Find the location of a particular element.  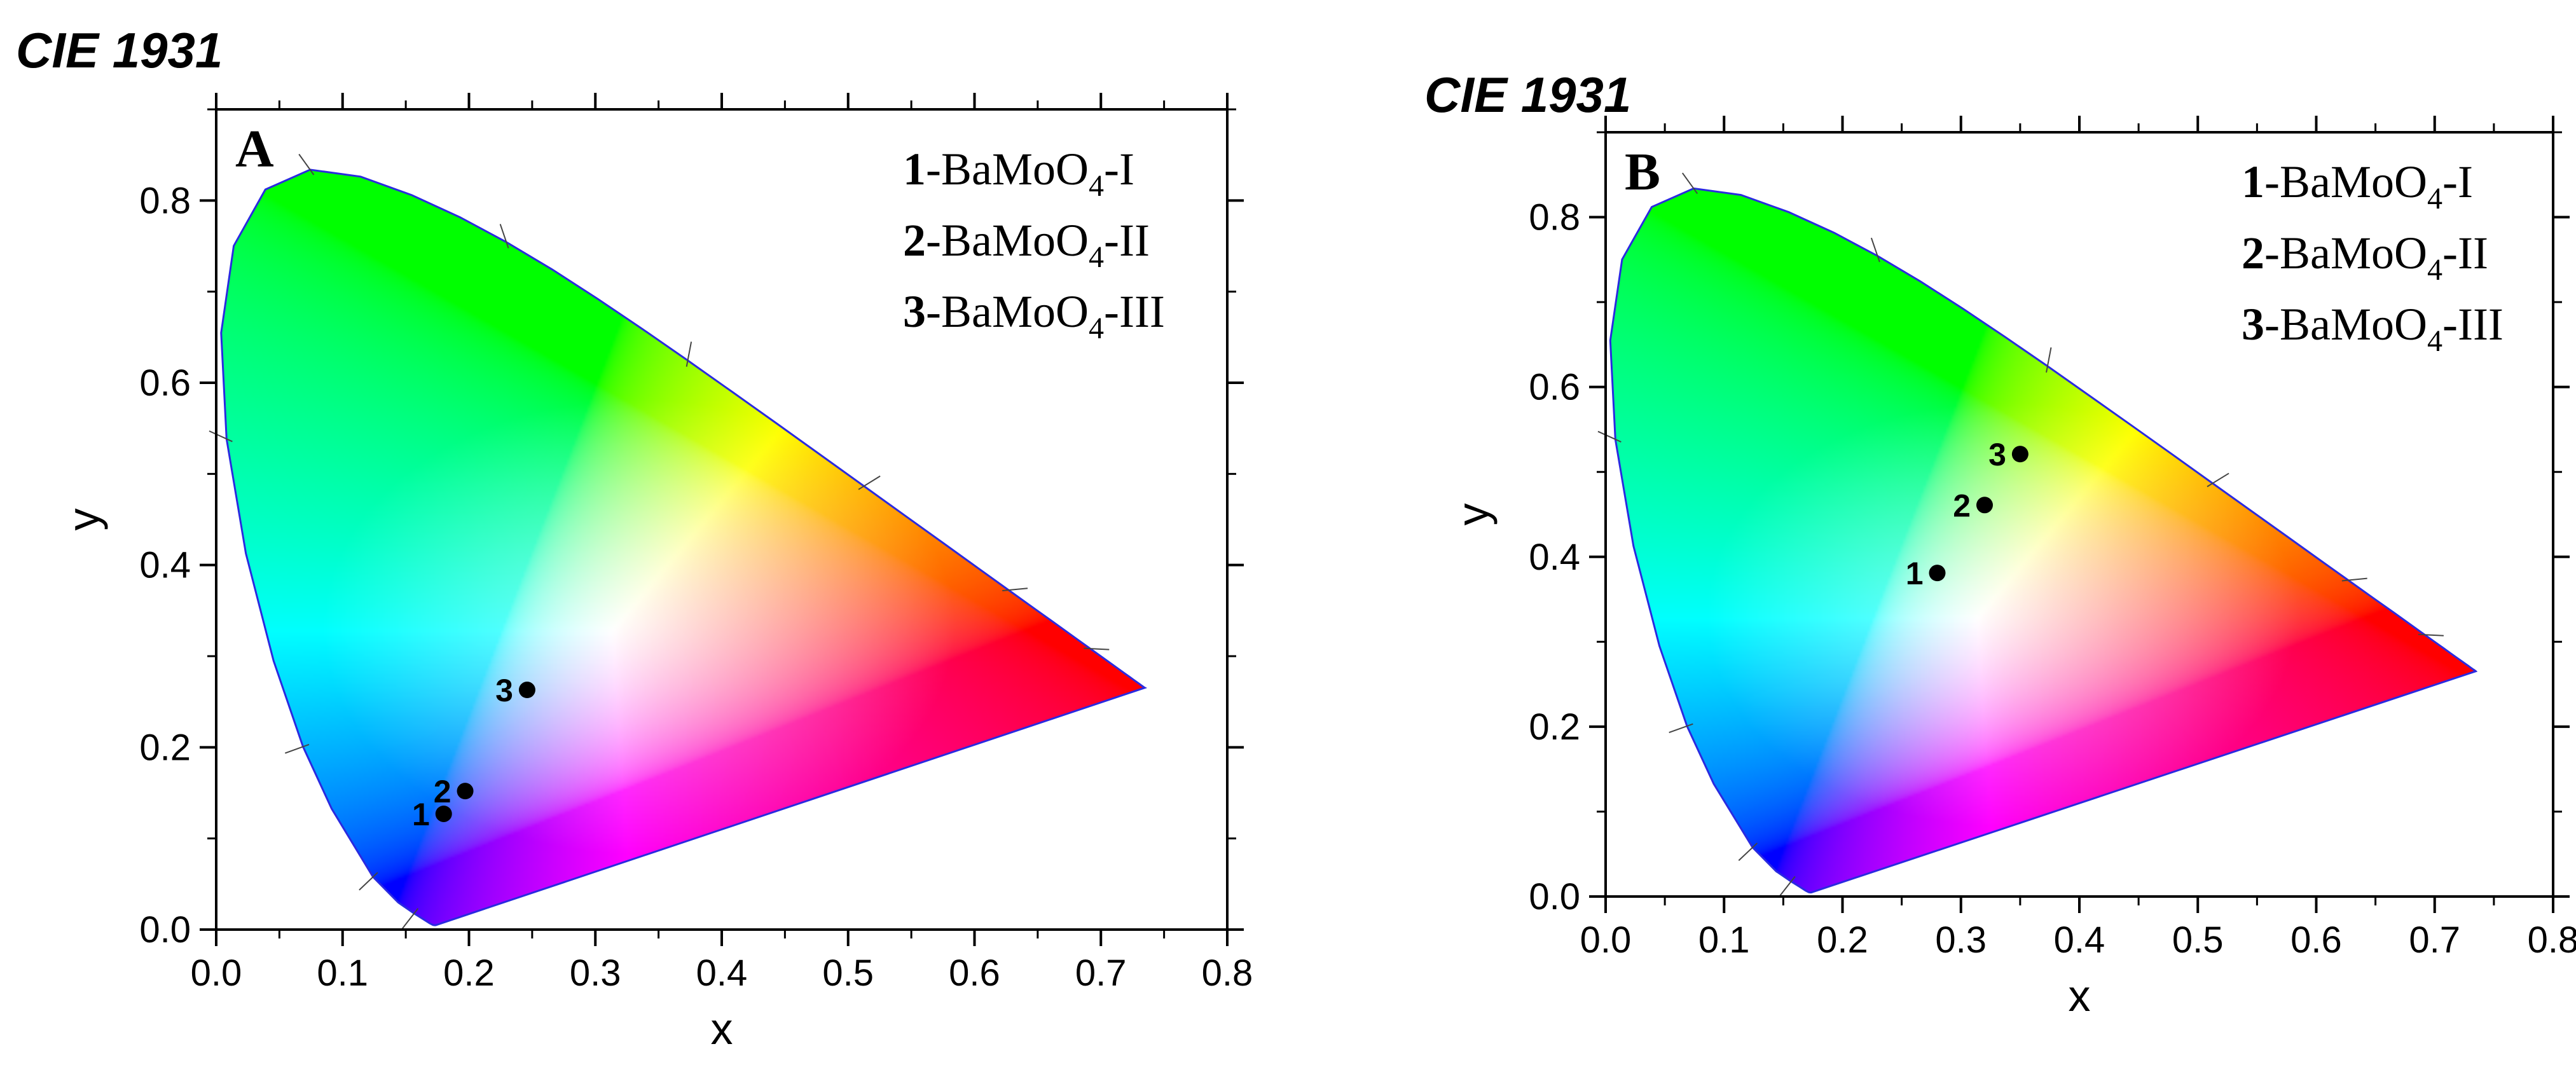

legend-entry-2: 2-BaMoO4-II is located at coordinates (2365, 257).